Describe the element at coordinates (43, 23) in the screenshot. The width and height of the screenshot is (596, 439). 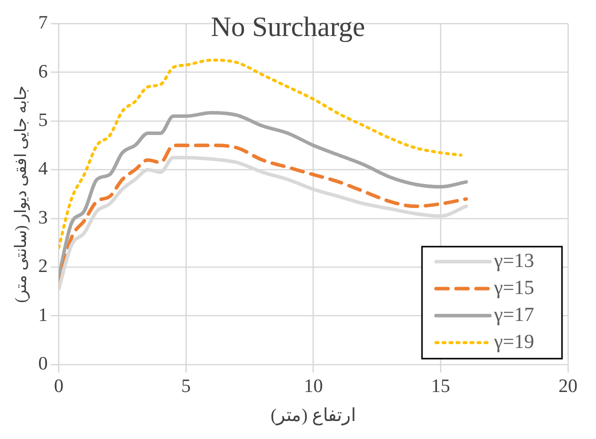
I see `y-tick-label: 7` at that location.